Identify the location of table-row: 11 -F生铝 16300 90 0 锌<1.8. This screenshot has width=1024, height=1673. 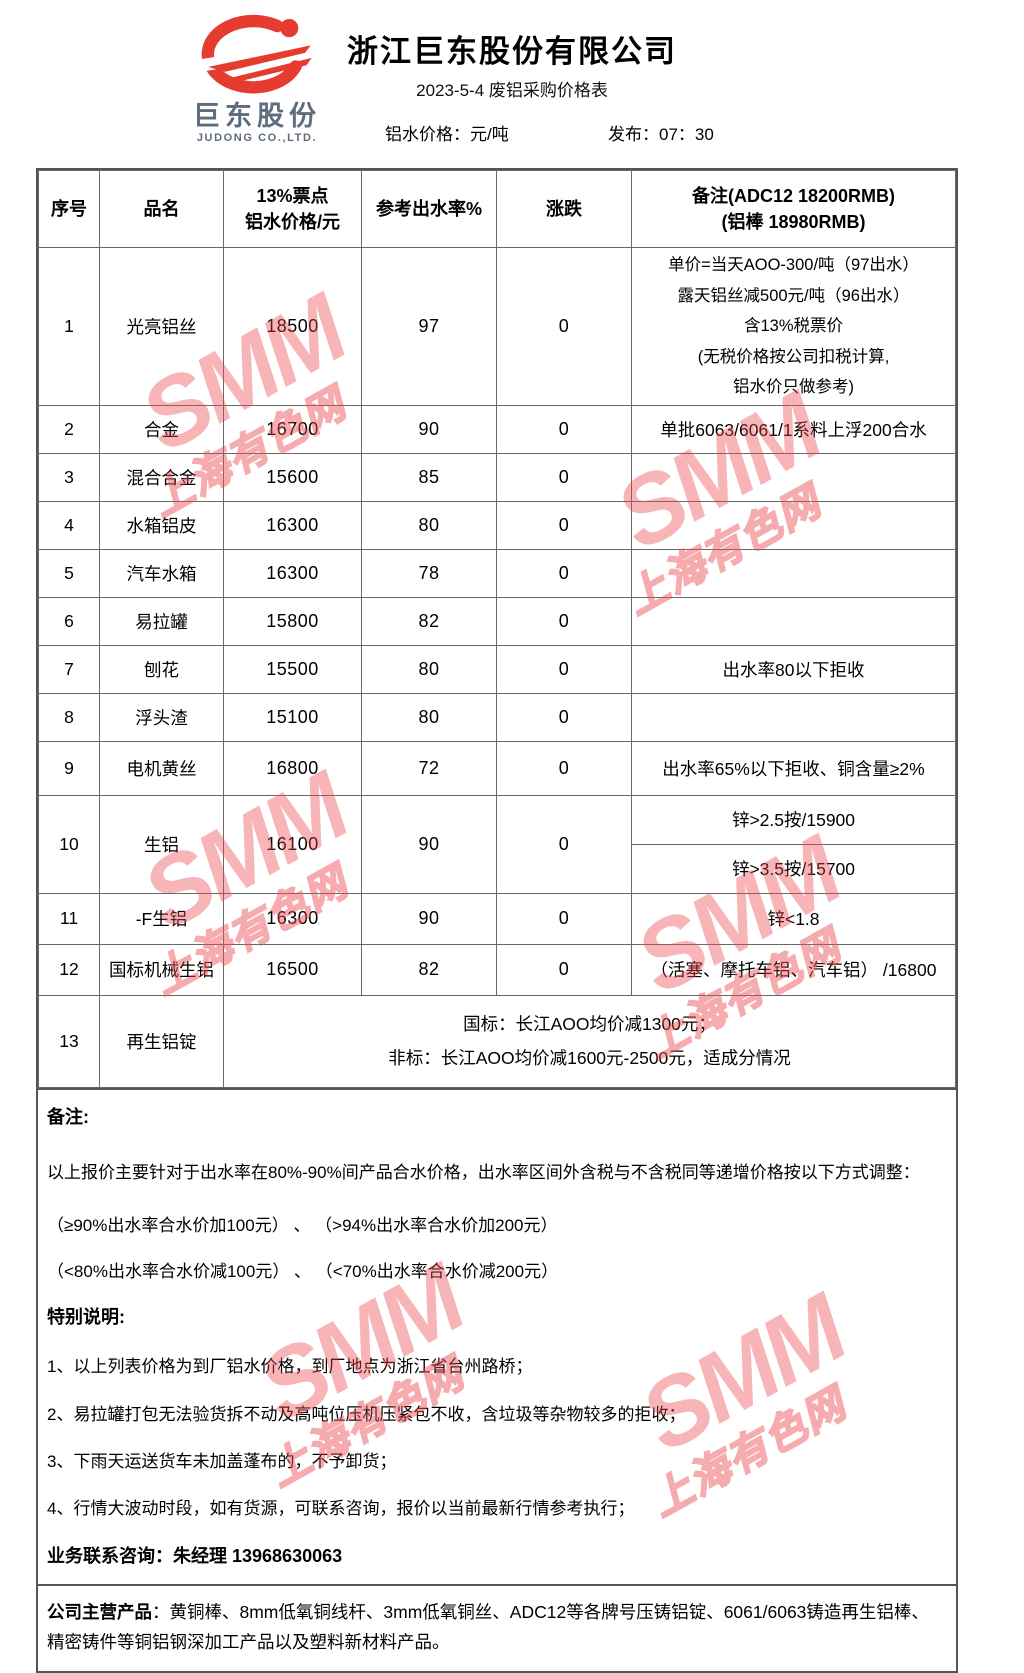
(497, 918).